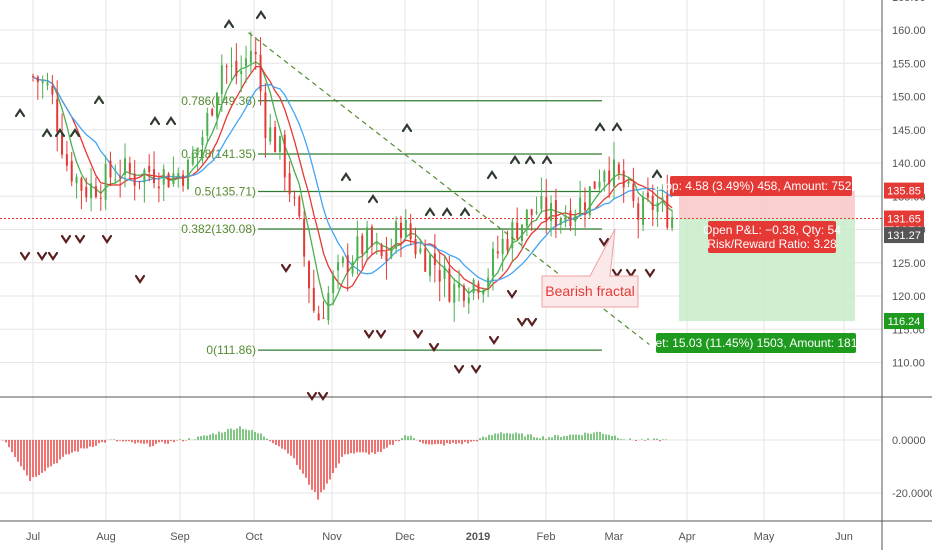 The width and height of the screenshot is (932, 555). I want to click on price-tick-label: 110.00, so click(908, 364).